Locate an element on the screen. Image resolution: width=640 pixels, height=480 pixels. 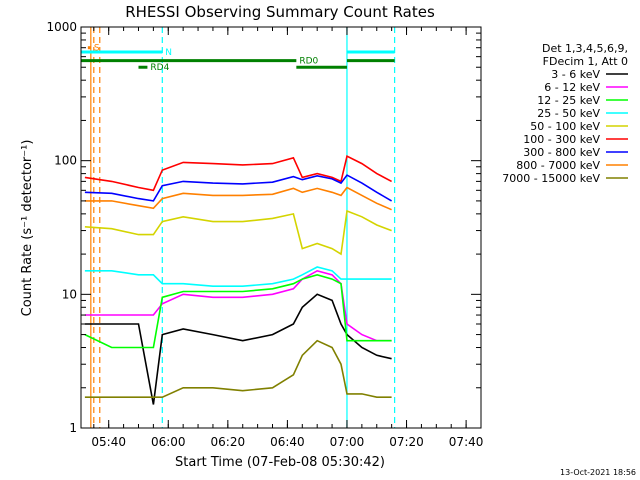
flag-bars: N RD0 RD4 S is located at coordinates (238, 58).